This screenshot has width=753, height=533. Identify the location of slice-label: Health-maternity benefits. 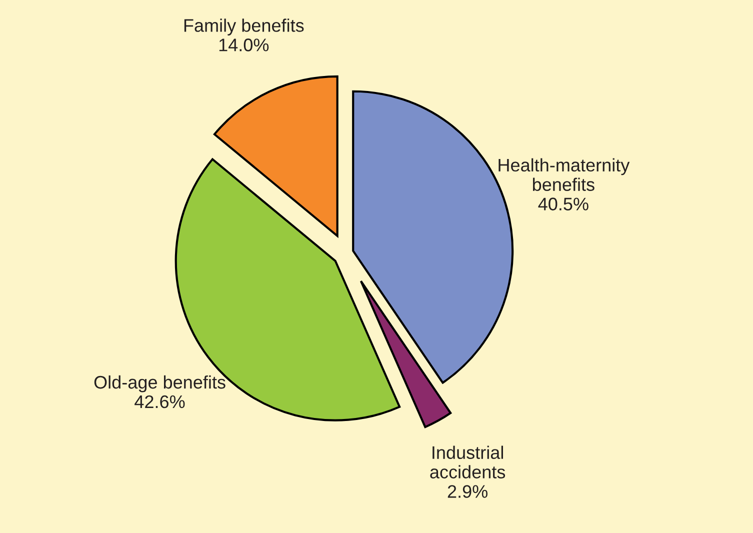
(564, 174).